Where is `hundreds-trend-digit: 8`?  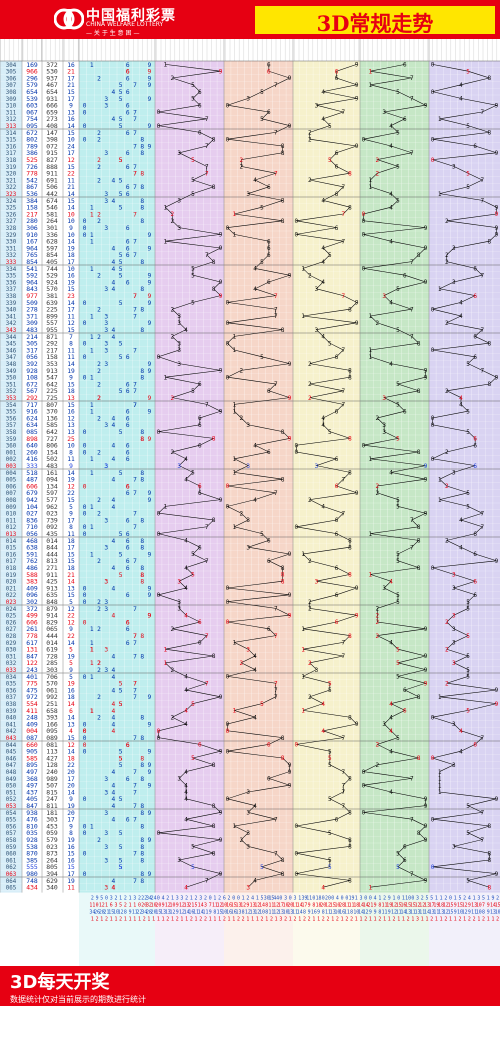 hundreds-trend-digit: 8 is located at coordinates (214, 139).